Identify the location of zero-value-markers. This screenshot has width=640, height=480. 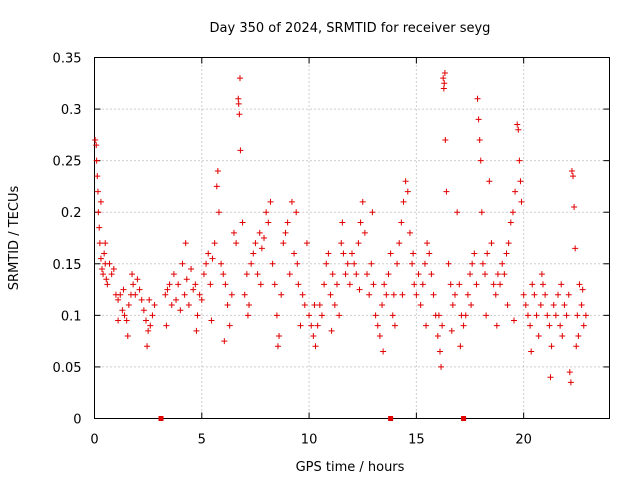
(312, 418).